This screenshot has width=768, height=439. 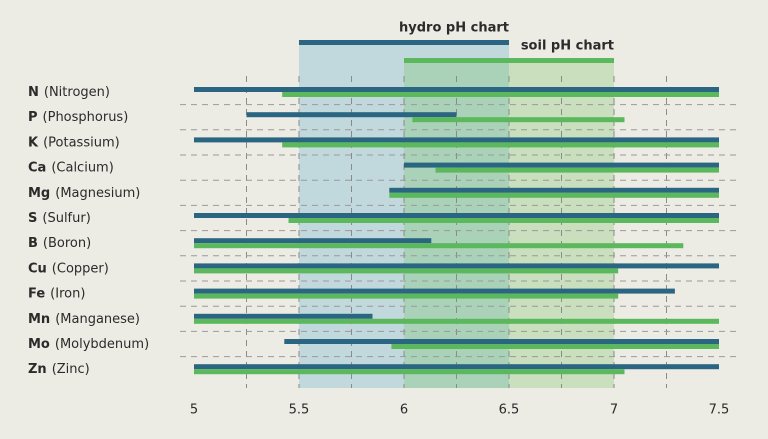 What do you see at coordinates (36, 293) in the screenshot?
I see `element-symbol: Fe` at bounding box center [36, 293].